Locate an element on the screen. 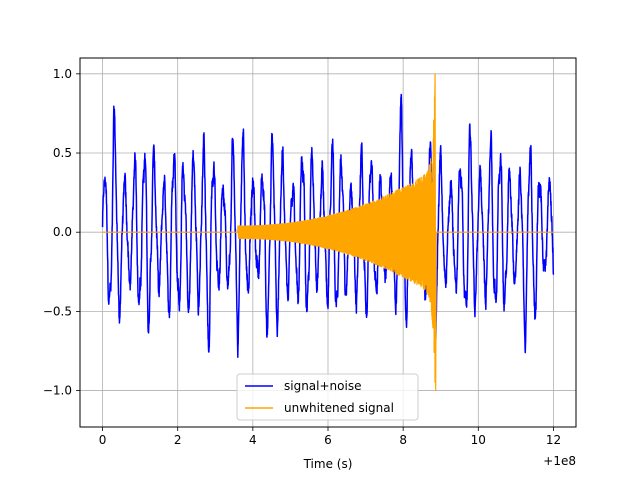  x-tick-label: 6 is located at coordinates (328, 440).